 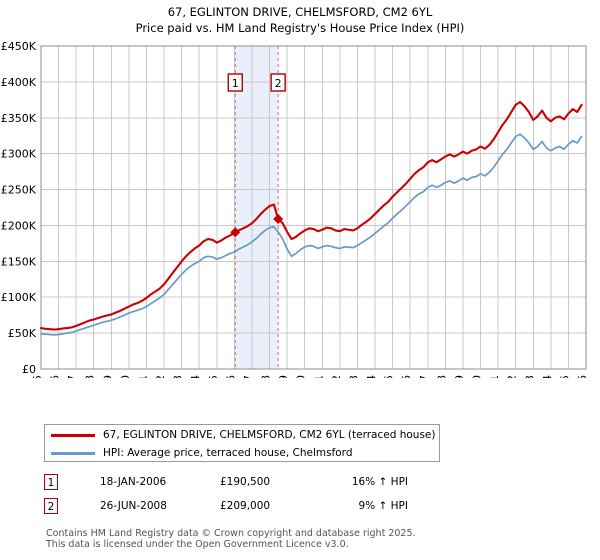 I want to click on y-axis-tick-label: £300K, so click(x=19, y=154).